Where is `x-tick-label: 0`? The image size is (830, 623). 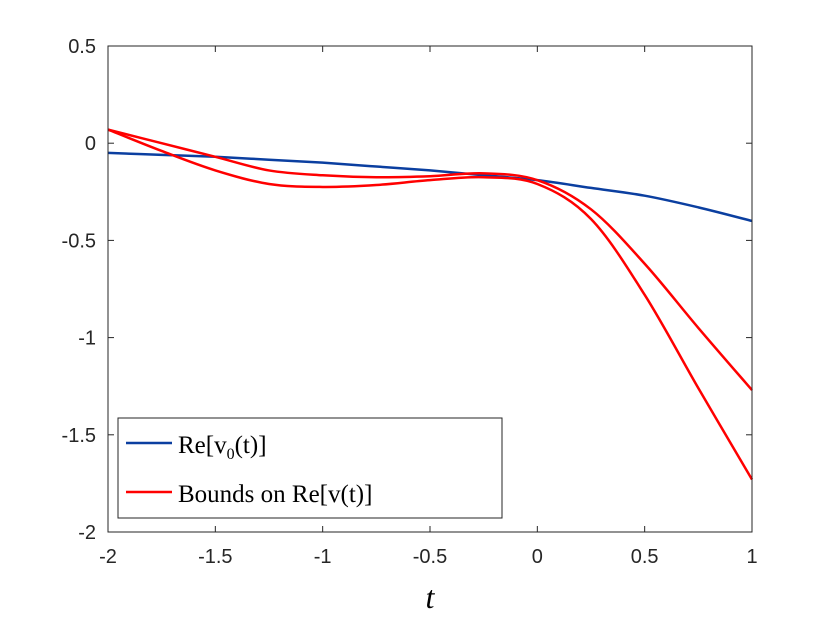 x-tick-label: 0 is located at coordinates (537, 557).